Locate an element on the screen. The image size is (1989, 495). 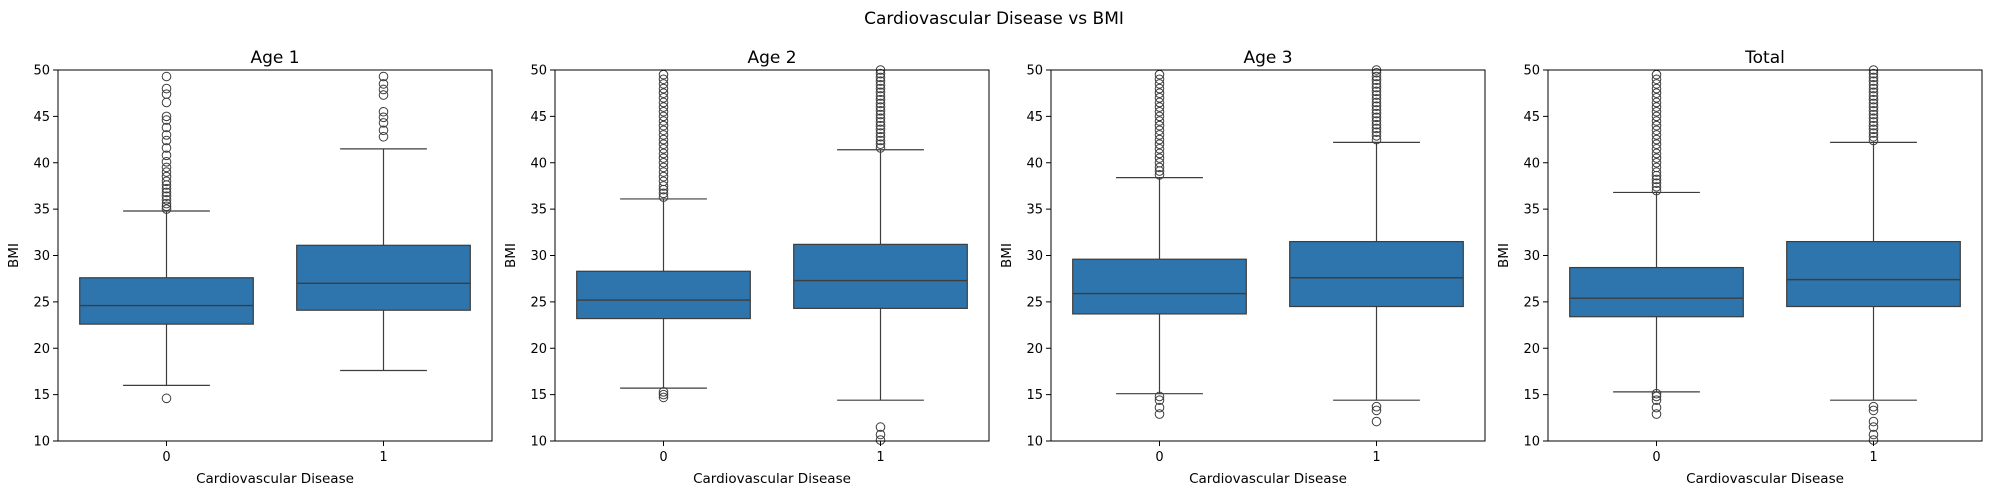
y-tick-label: 45 is located at coordinates (538, 117).